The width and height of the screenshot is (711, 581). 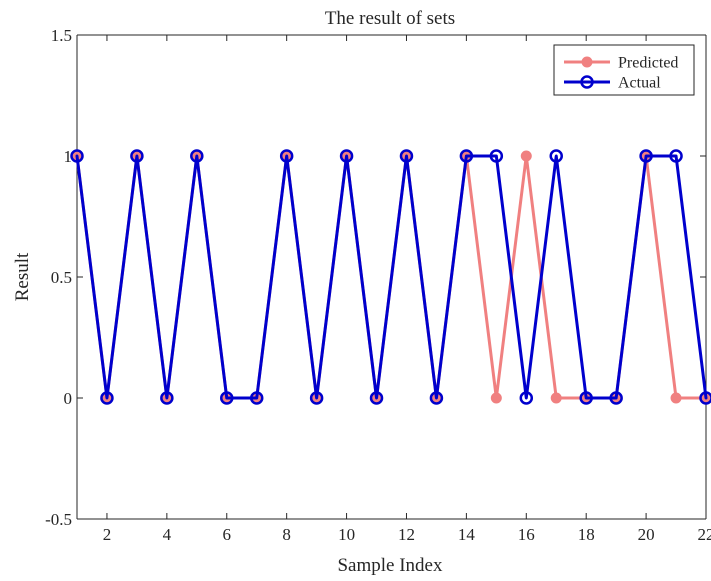 I want to click on legend-label-predicted: Predicted, so click(x=648, y=63).